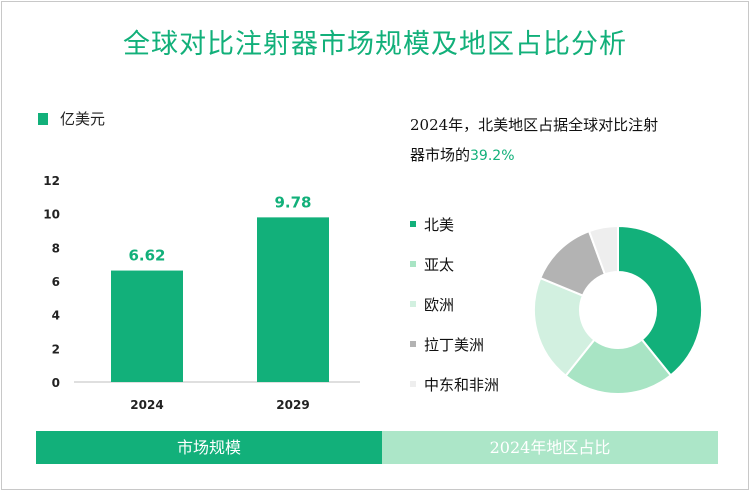 Image resolution: width=750 pixels, height=491 pixels. I want to click on pie-legend-item: 拉丁美洲, so click(454, 344).